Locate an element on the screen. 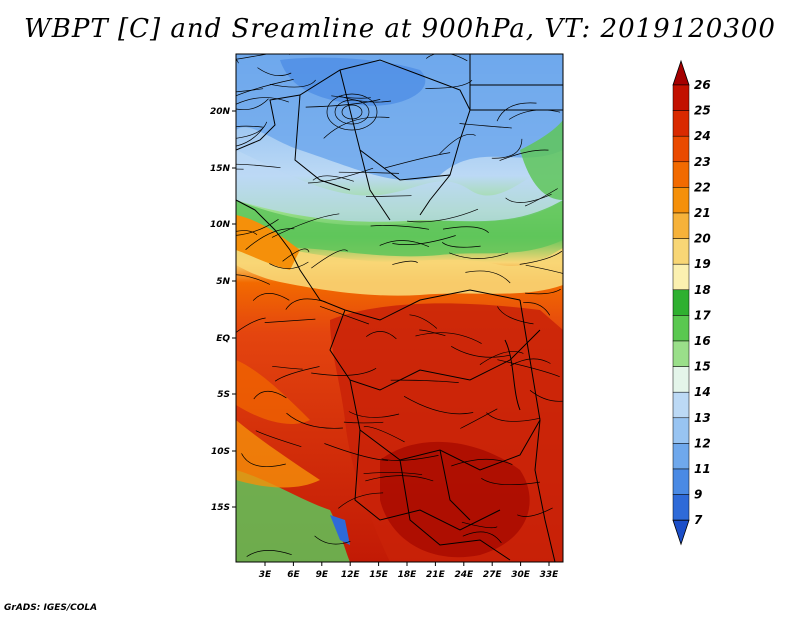 This screenshot has width=800, height=618. lon-label: 6E is located at coordinates (293, 575).